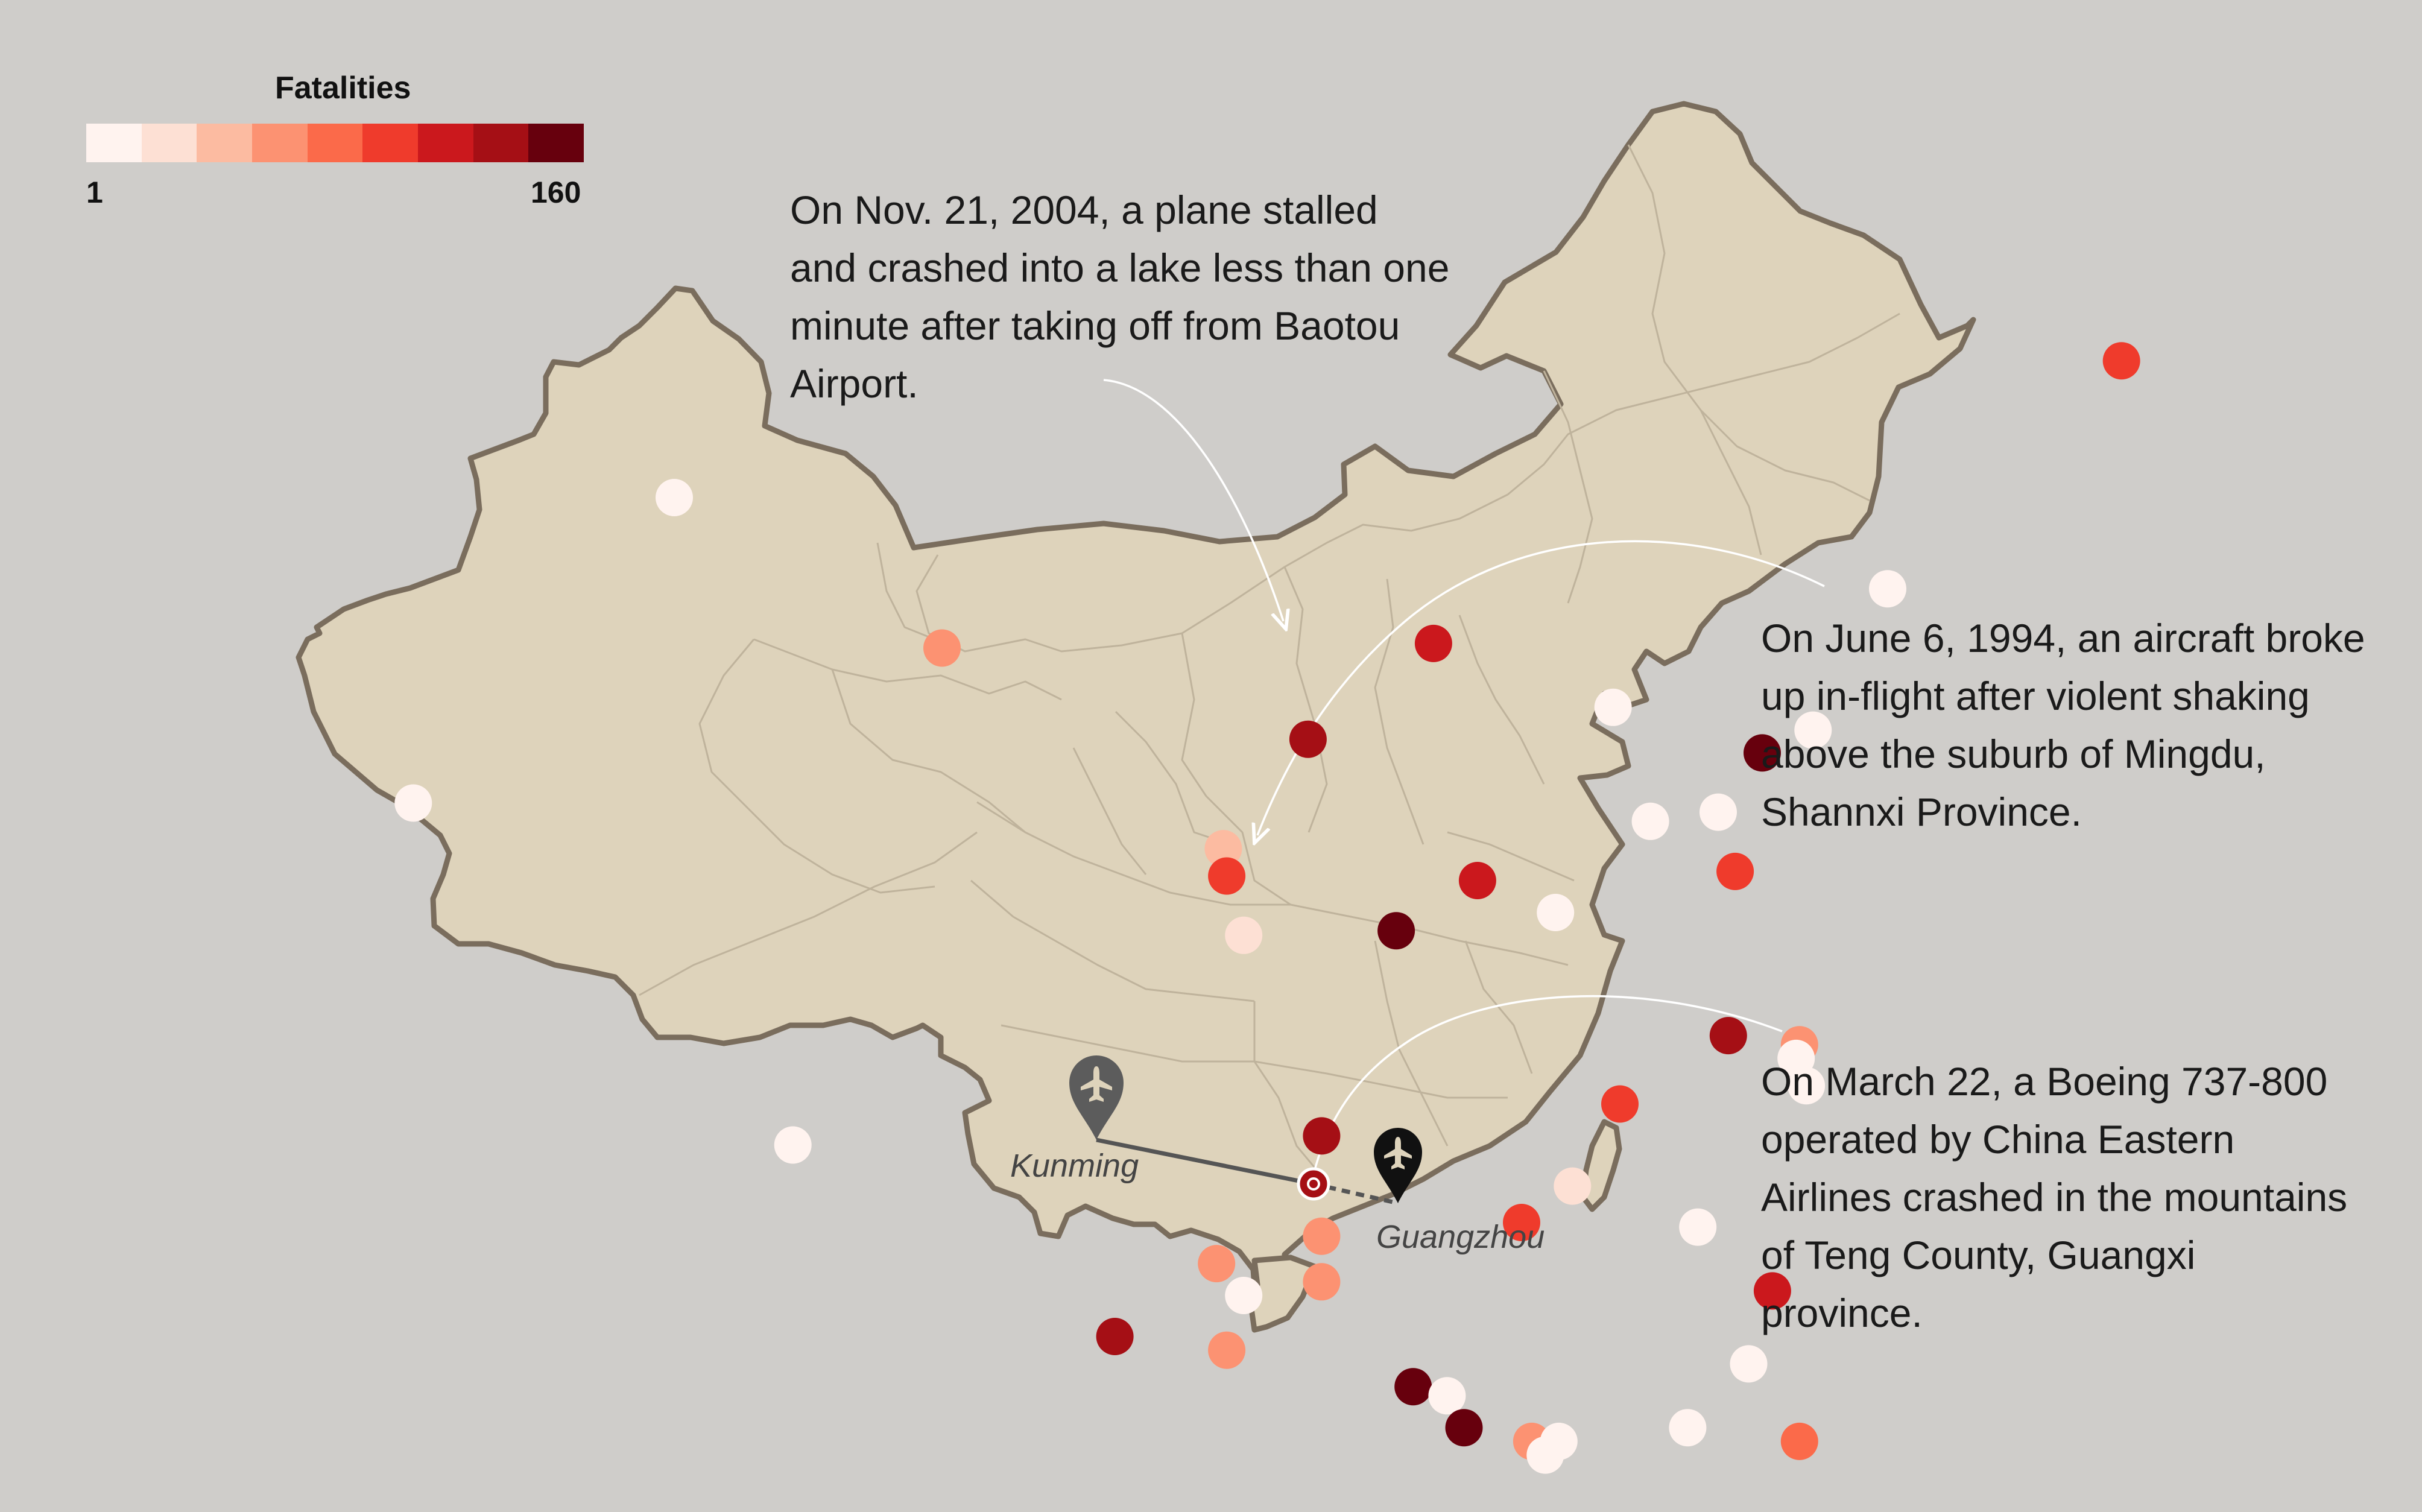 This screenshot has width=2422, height=1512. What do you see at coordinates (1205, 1161) in the screenshot?
I see `route-flown-line` at bounding box center [1205, 1161].